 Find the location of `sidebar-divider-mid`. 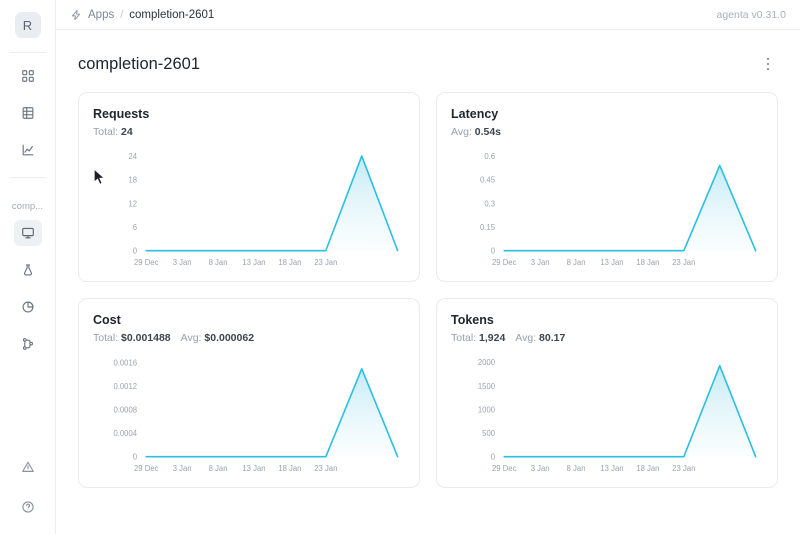

sidebar-divider-mid is located at coordinates (27, 177).